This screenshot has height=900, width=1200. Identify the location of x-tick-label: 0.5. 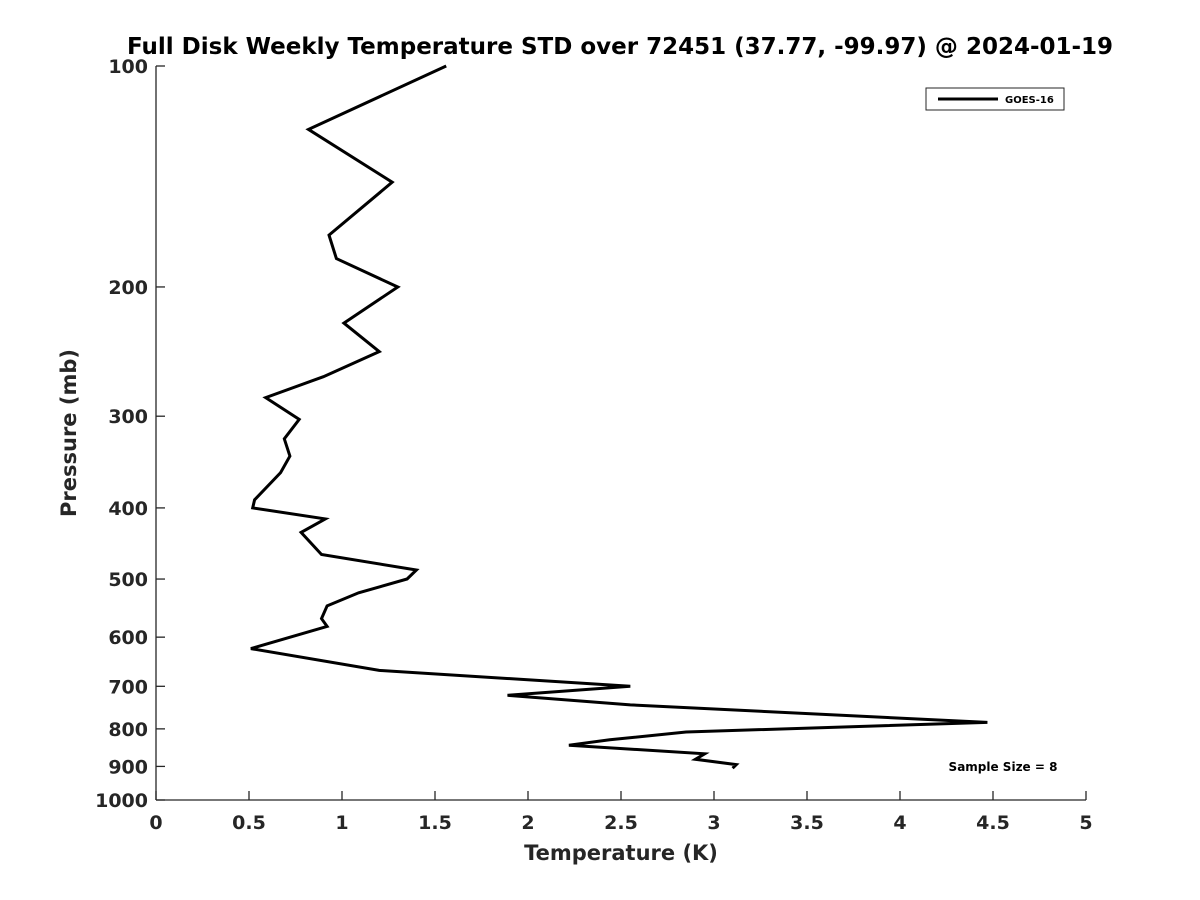
(249, 823).